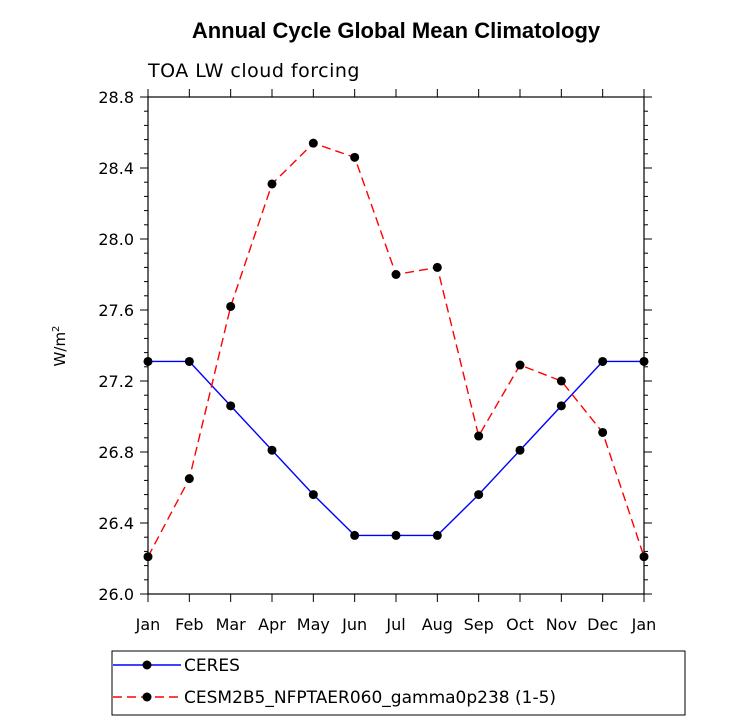 The width and height of the screenshot is (733, 722). I want to click on x-tick-label: Jul, so click(395, 624).